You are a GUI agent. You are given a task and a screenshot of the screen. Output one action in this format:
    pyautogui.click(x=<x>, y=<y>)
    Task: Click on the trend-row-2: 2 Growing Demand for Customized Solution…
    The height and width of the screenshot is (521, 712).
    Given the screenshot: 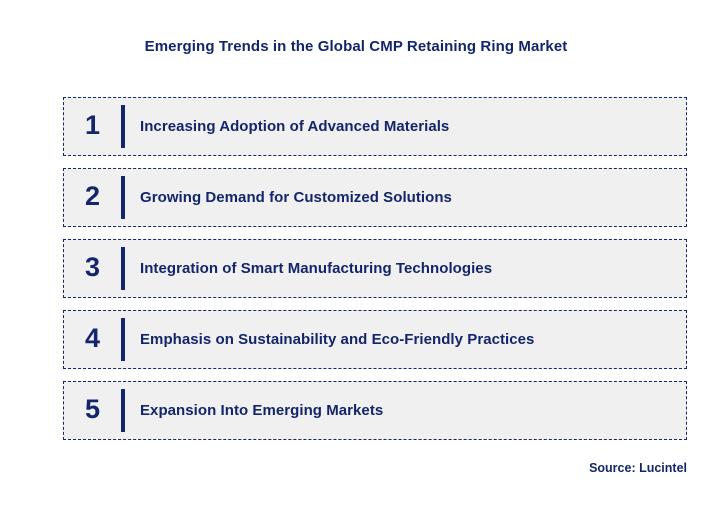 What is the action you would take?
    pyautogui.click(x=375, y=197)
    